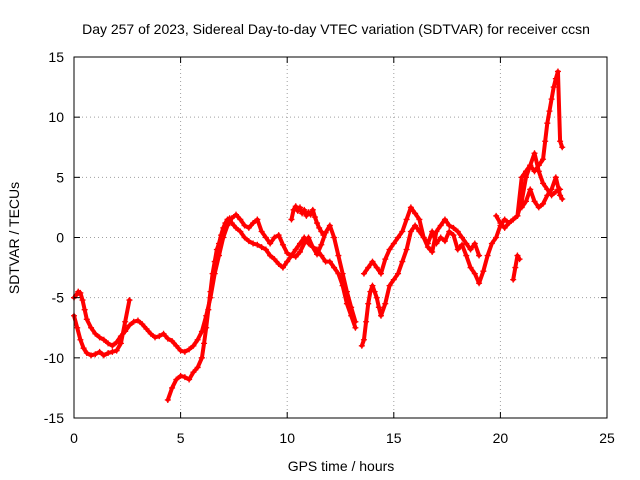 The height and width of the screenshot is (480, 640). Describe the element at coordinates (501, 438) in the screenshot. I see `x-tick-label: 20` at that location.